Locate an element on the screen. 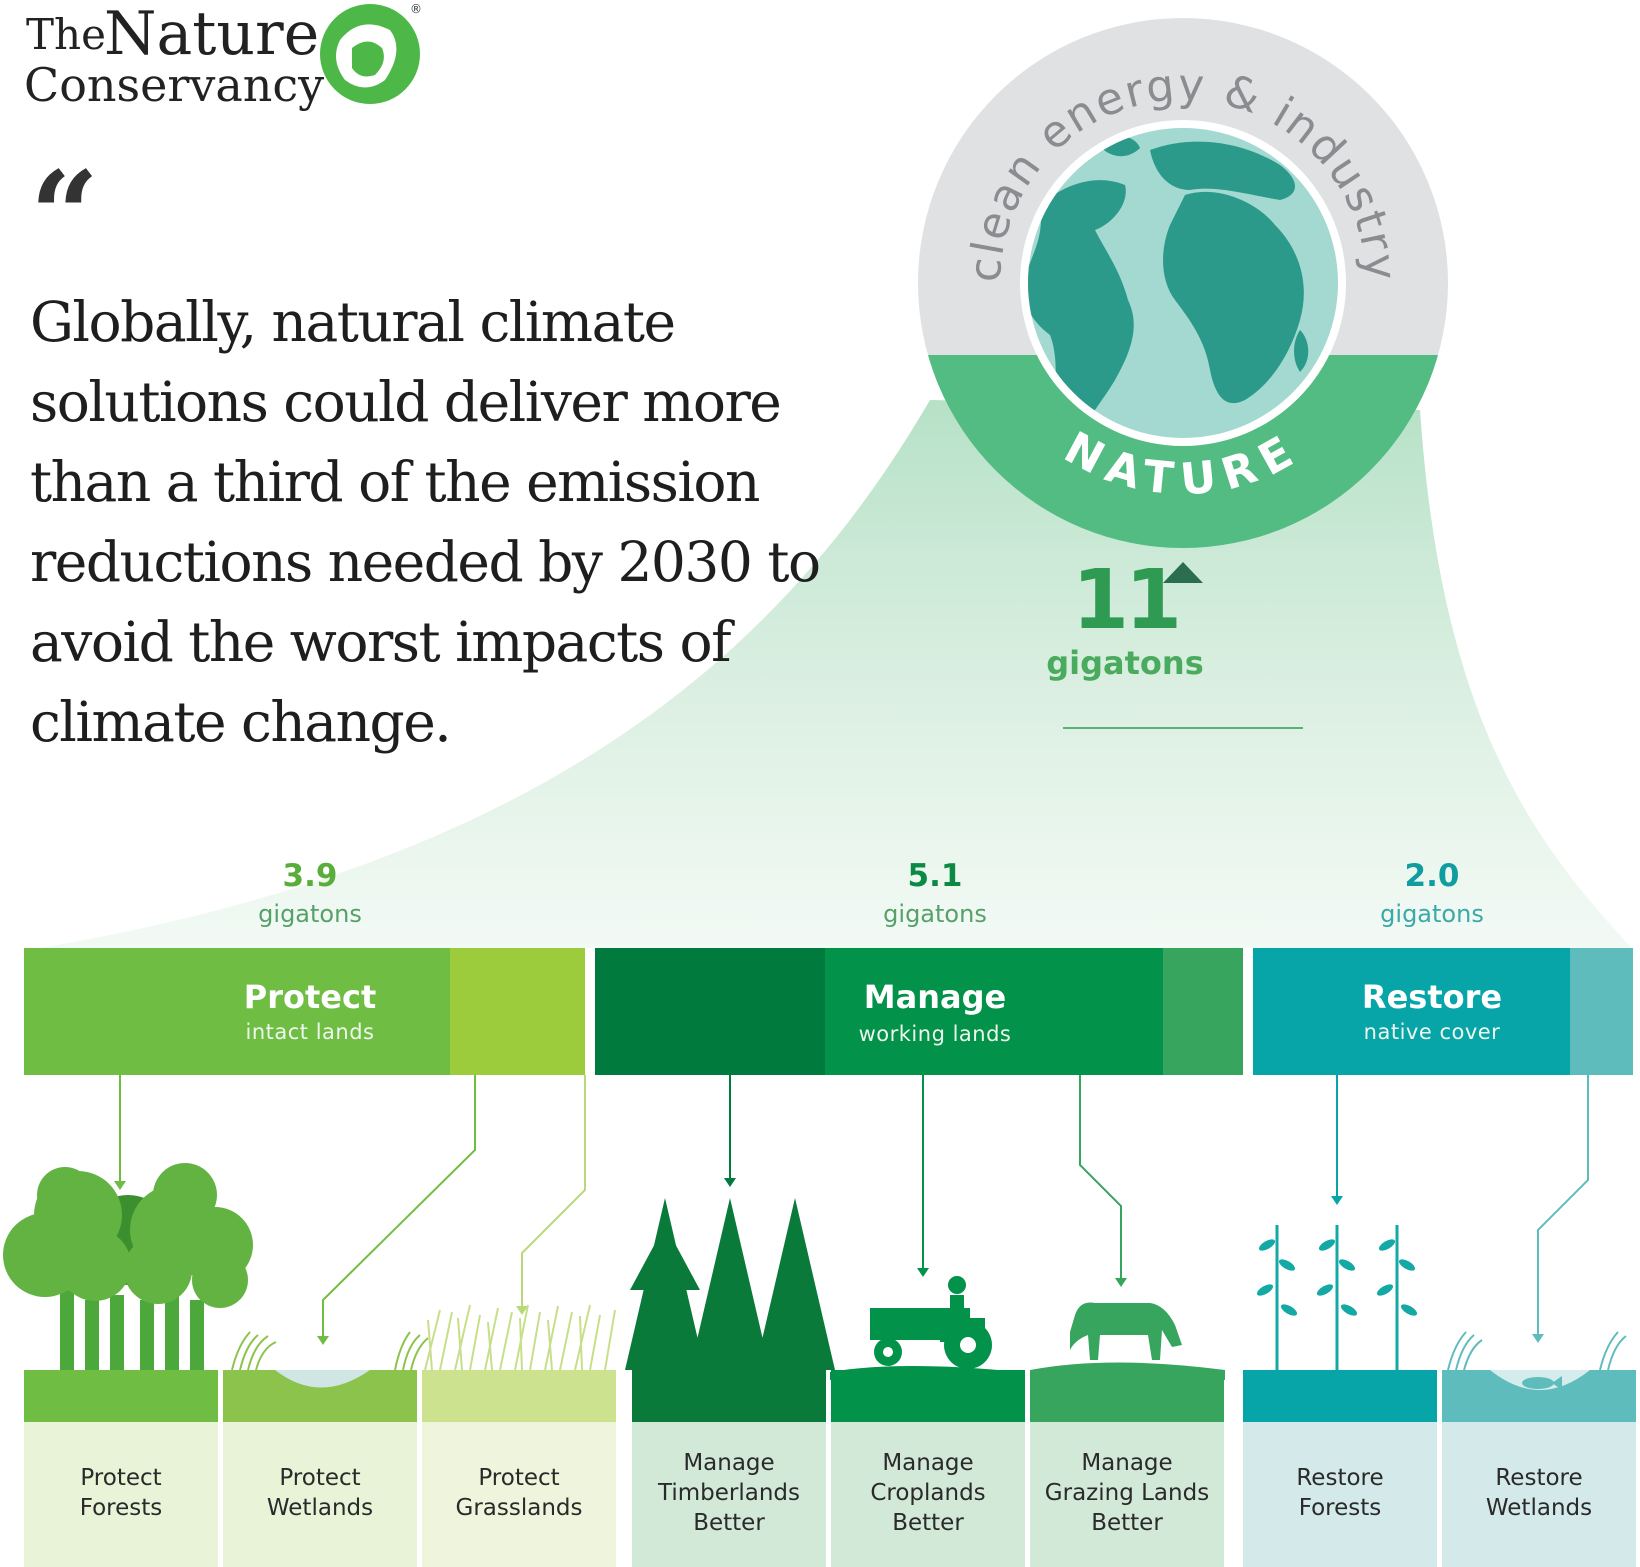 The image size is (1640, 1567). headline-line: than a third of the emission is located at coordinates (395, 482).